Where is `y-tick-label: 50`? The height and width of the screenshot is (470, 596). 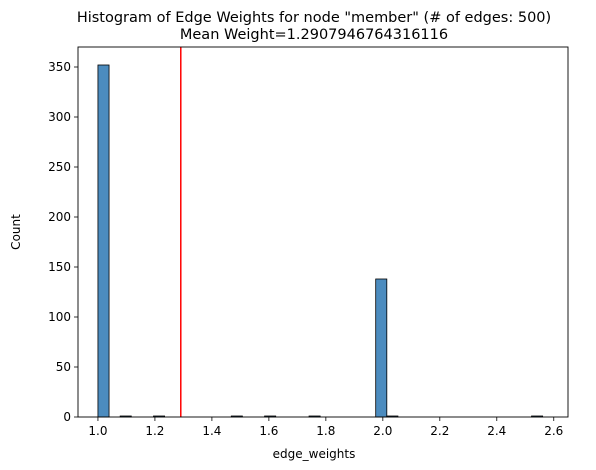
y-tick-label: 50 is located at coordinates (63, 367).